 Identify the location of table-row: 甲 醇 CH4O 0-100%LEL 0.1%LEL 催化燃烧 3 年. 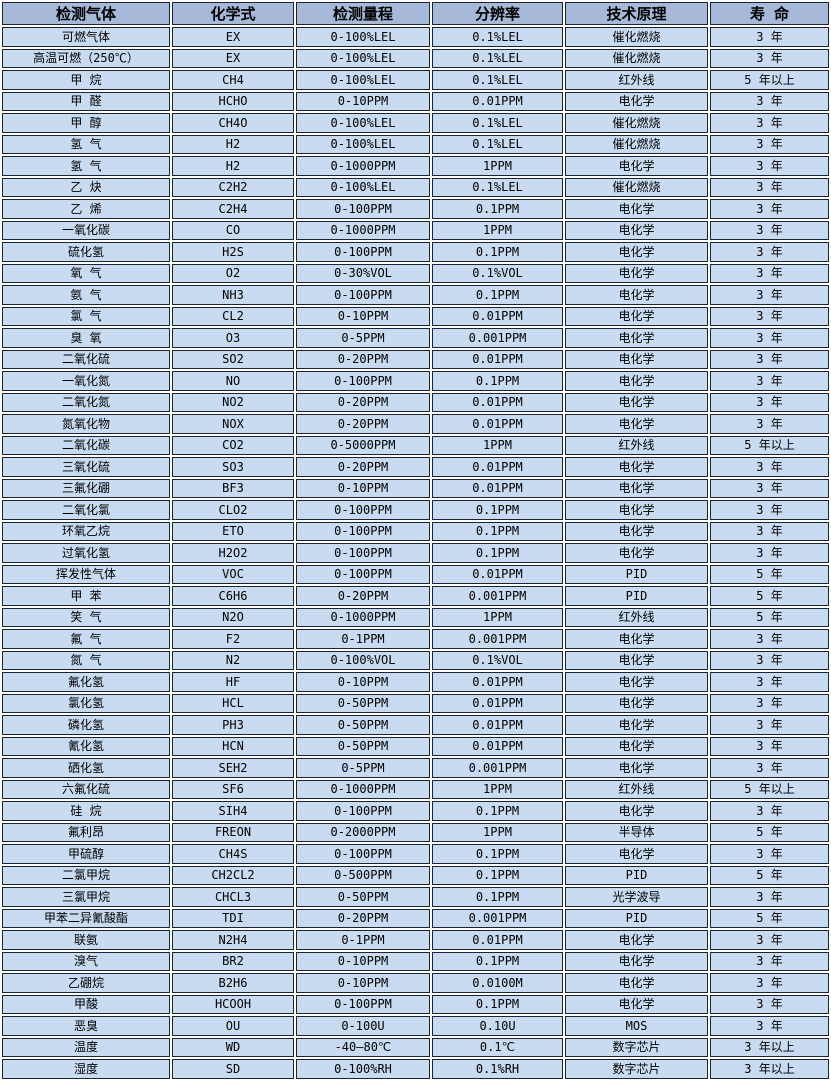
(415, 123).